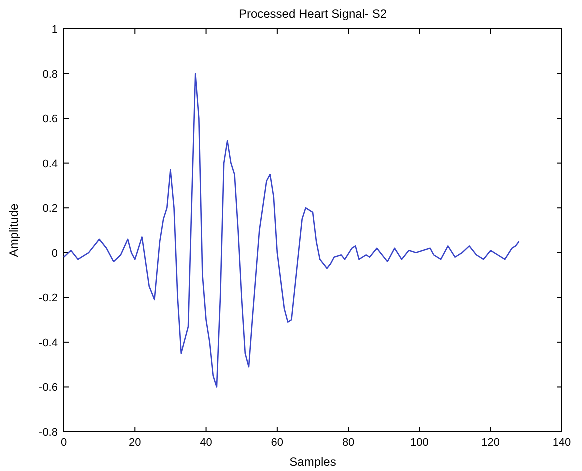 The width and height of the screenshot is (582, 471). Describe the element at coordinates (14, 231) in the screenshot. I see `y-axis-title: Amplitude` at that location.